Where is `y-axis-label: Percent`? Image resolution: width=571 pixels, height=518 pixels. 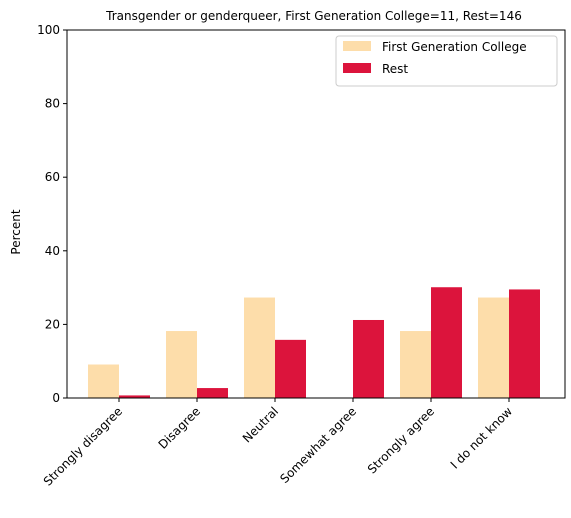 y-axis-label: Percent is located at coordinates (16, 231).